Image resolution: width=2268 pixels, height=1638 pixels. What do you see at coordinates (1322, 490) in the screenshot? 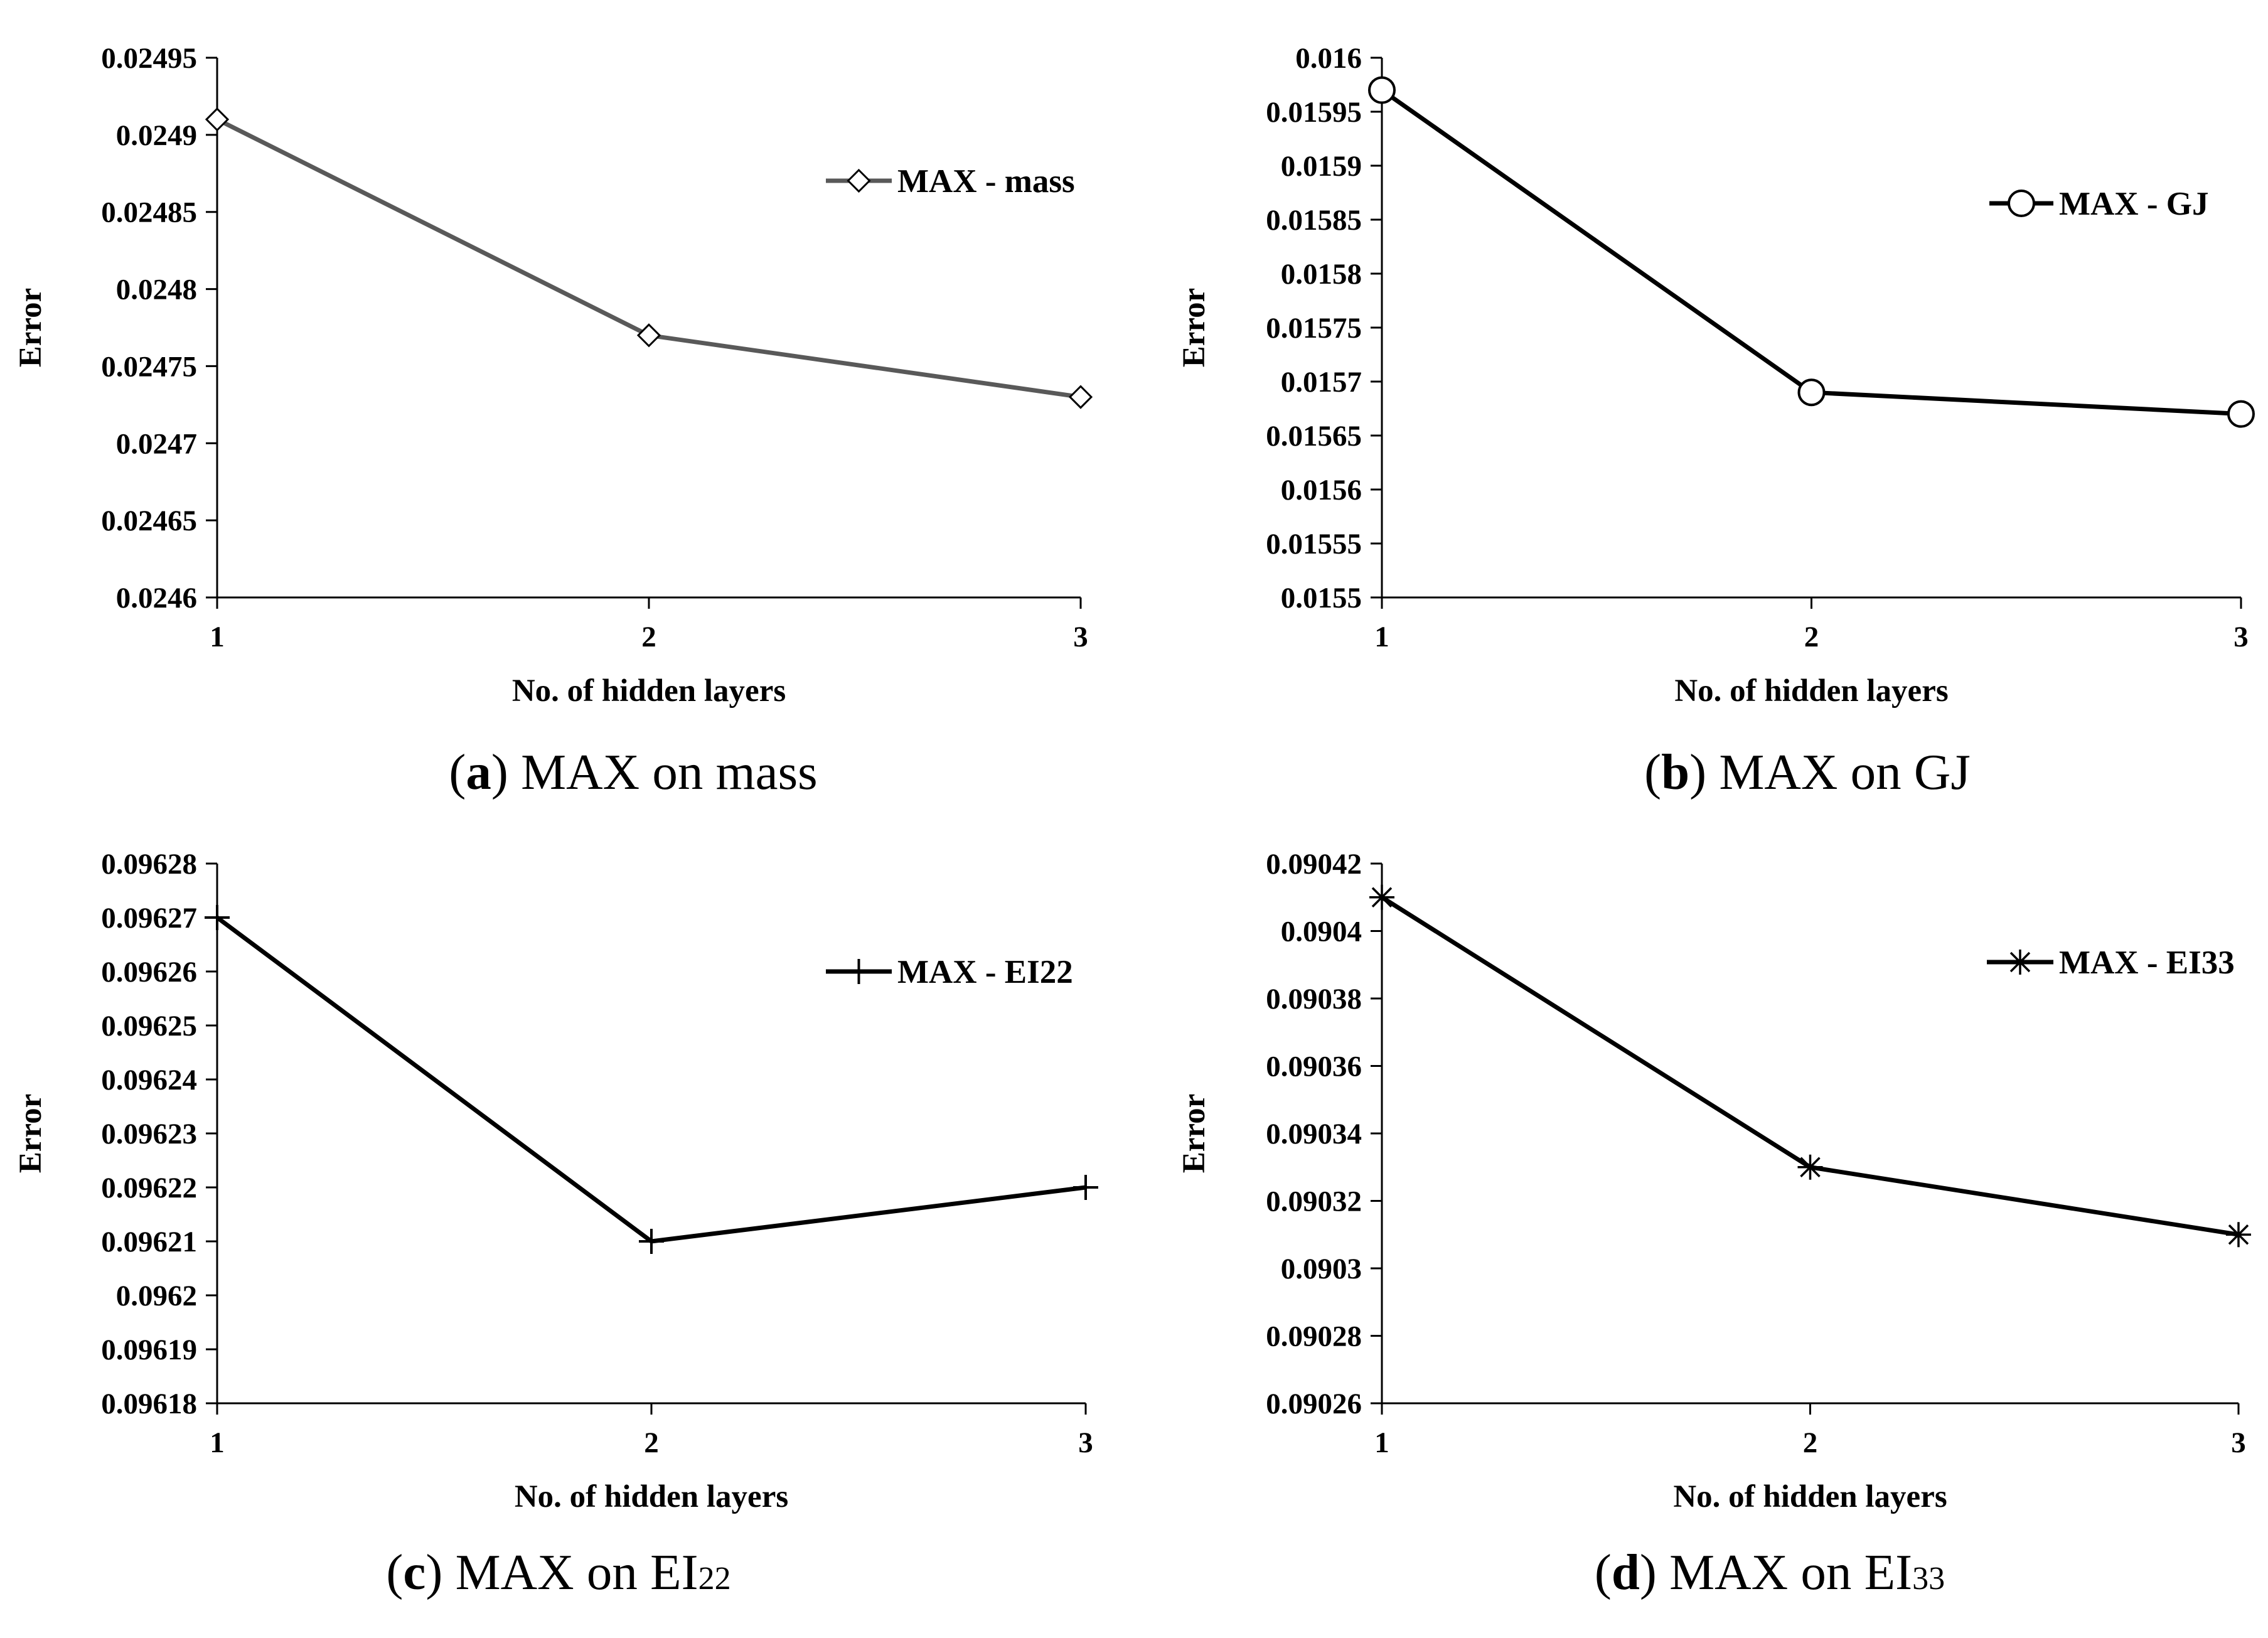
I see `y-tick-label: 0.0156` at bounding box center [1322, 490].